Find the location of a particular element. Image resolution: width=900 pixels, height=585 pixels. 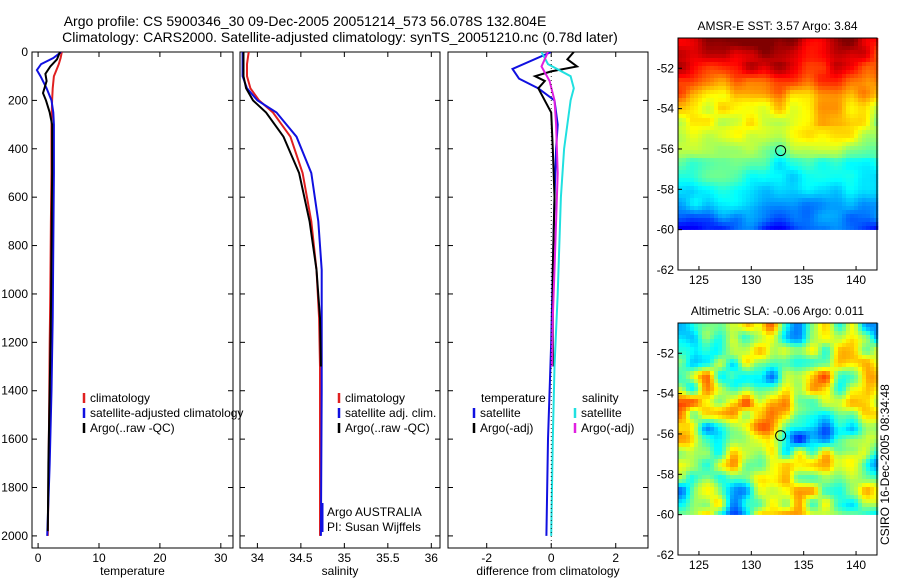

annotation-line-1: Argo AUSTRALIA is located at coordinates (374, 512).